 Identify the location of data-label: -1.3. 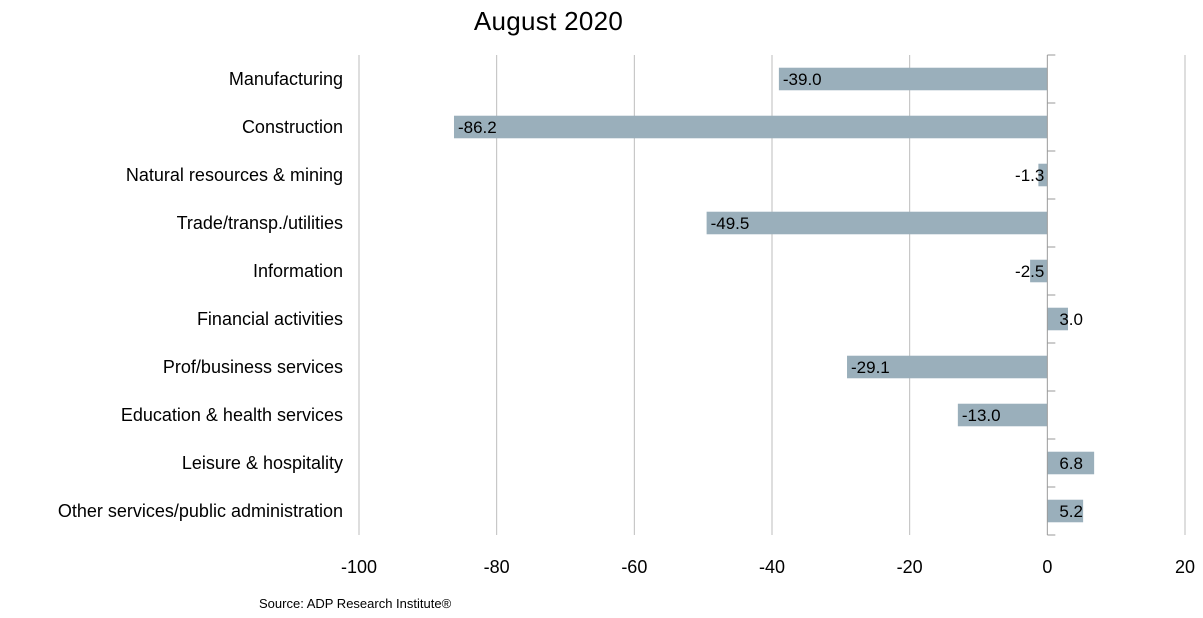
(1029, 175).